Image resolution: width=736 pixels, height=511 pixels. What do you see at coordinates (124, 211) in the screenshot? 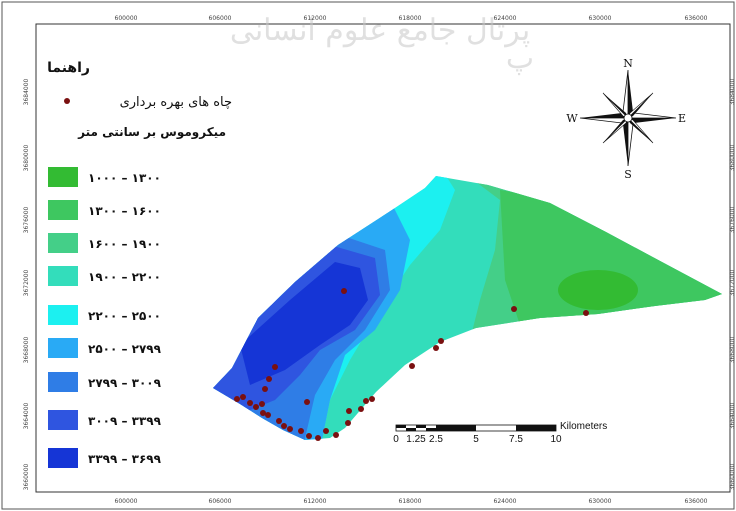
I see `legend-class-label: ۱۳۰۰ – ۱۶۰۰` at bounding box center [124, 211].